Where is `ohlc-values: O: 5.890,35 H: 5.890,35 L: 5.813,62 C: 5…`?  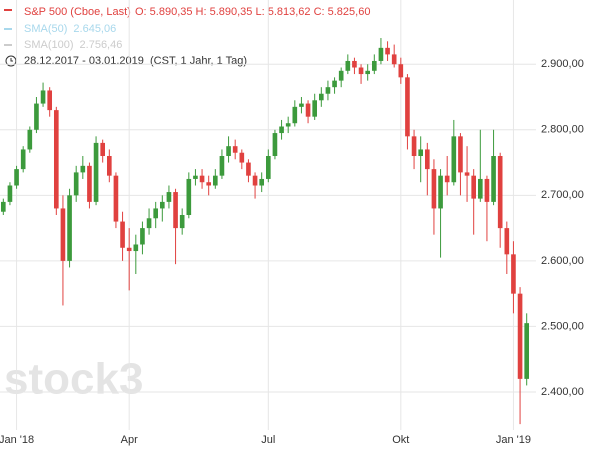
ohlc-values: O: 5.890,35 H: 5.890,35 L: 5.813,62 C: 5… is located at coordinates (252, 12).